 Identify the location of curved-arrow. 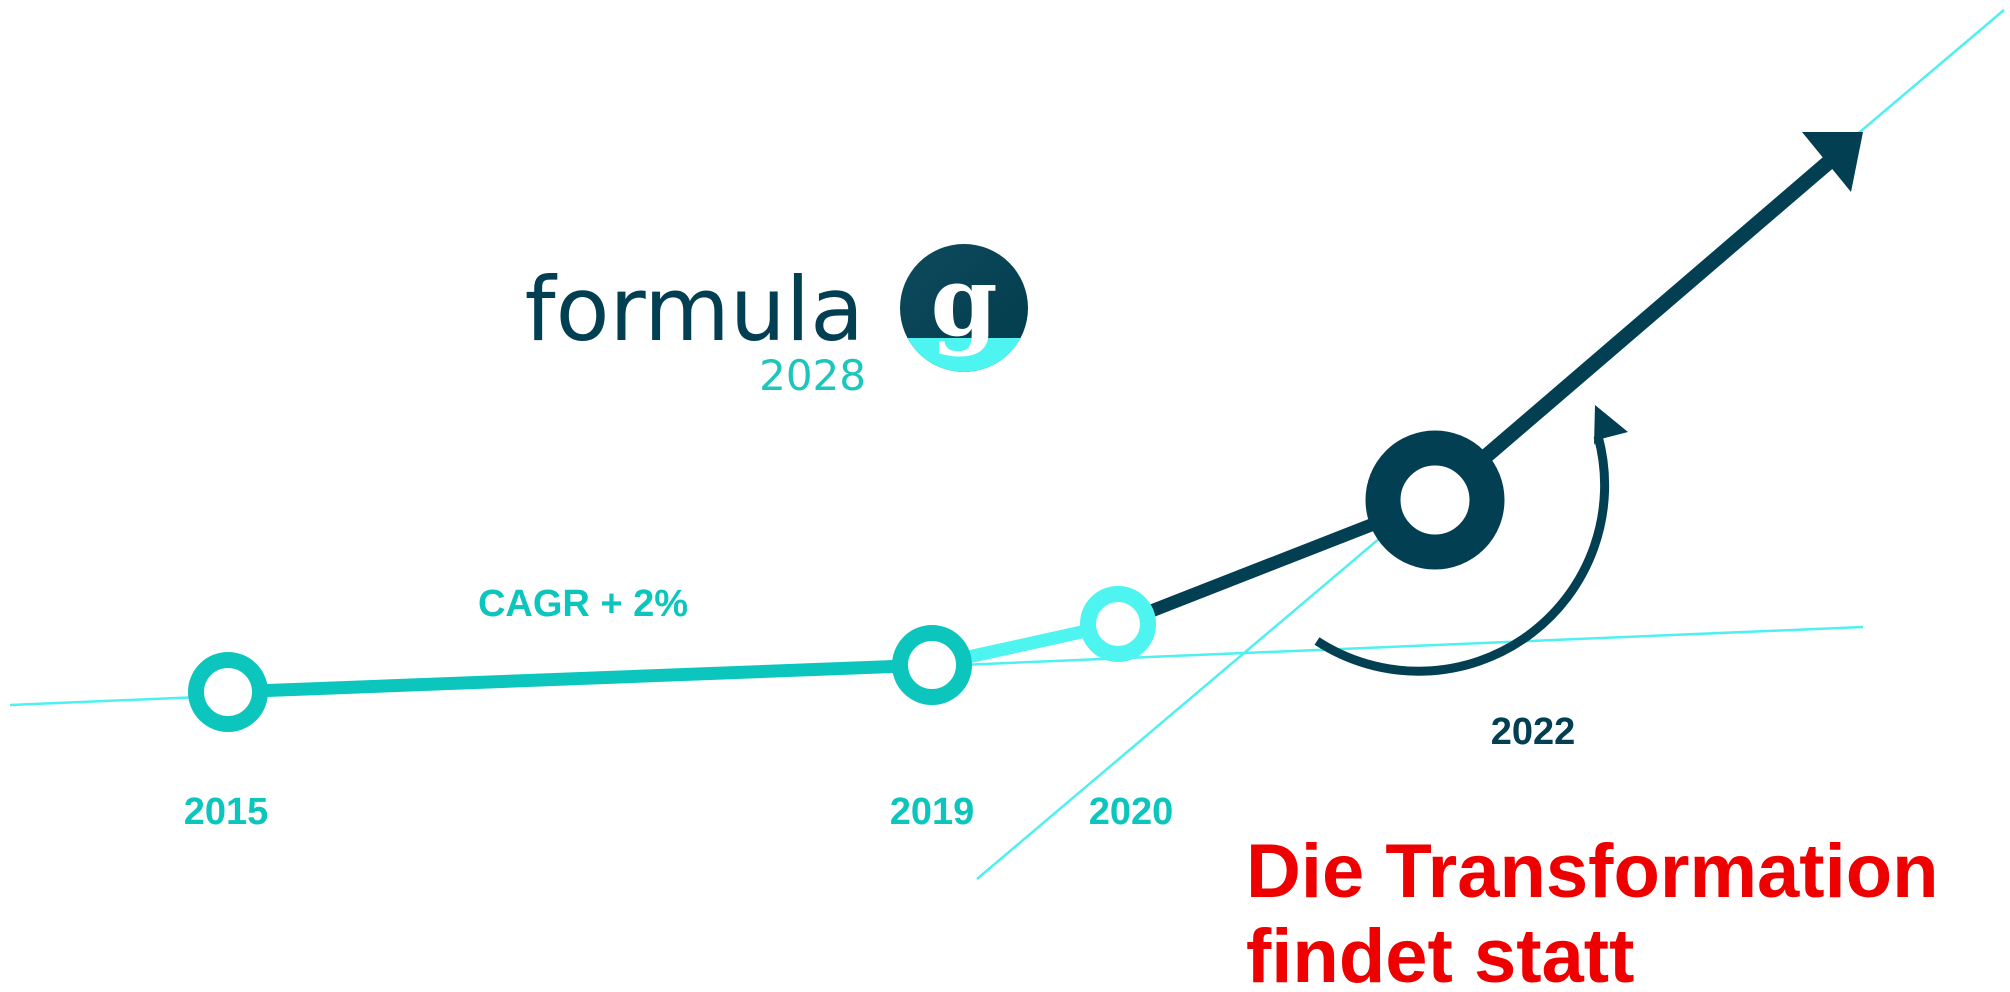
(1462, 555).